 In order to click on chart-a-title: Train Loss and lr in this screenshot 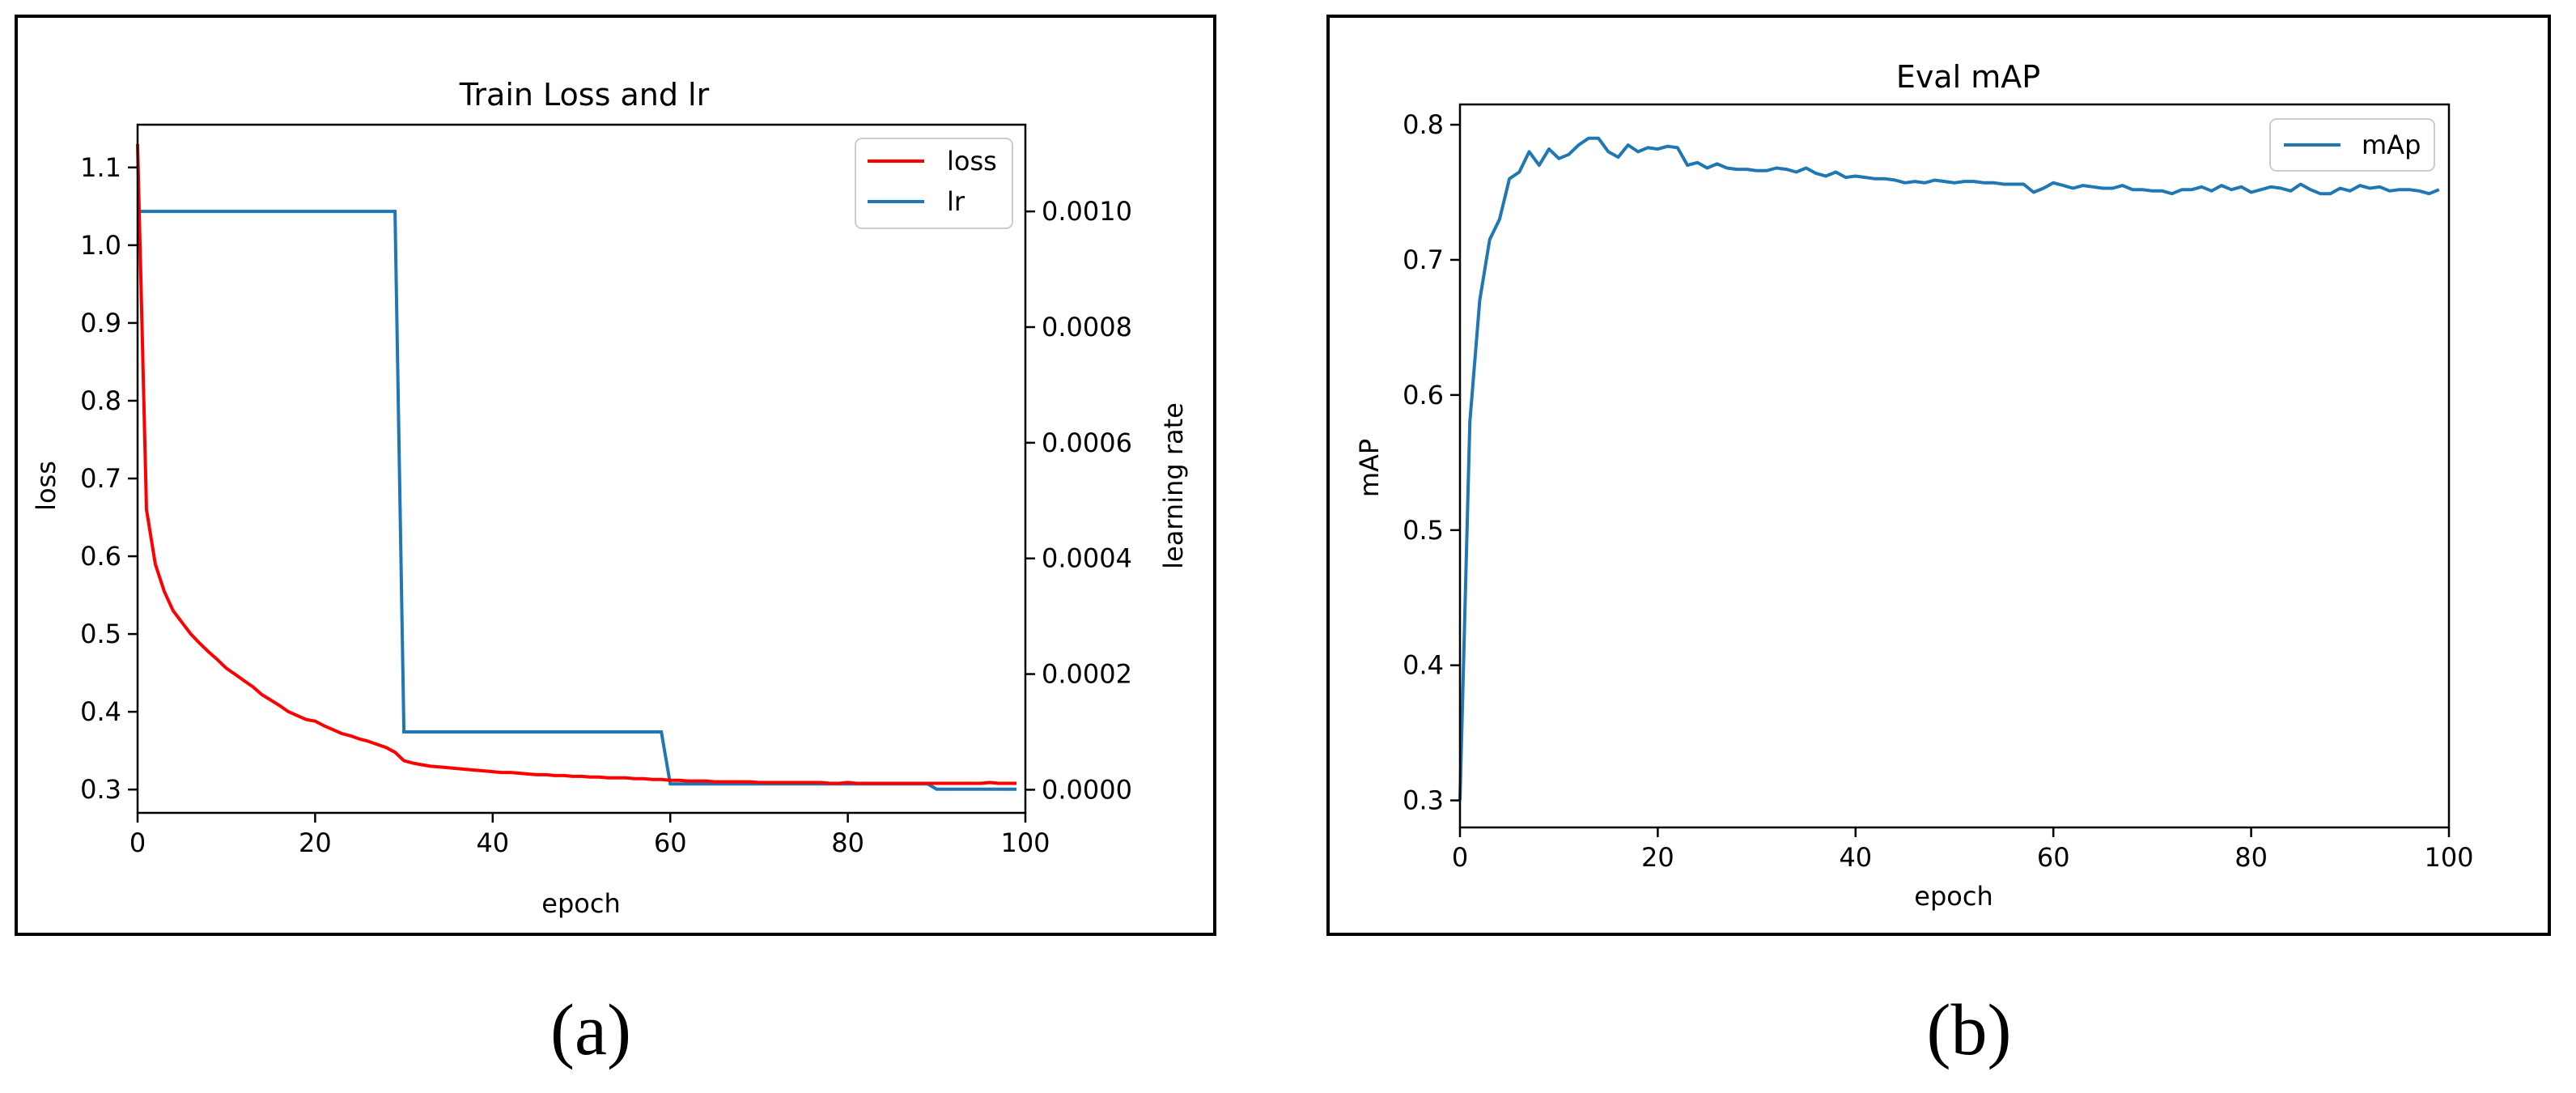, I will do `click(584, 95)`.